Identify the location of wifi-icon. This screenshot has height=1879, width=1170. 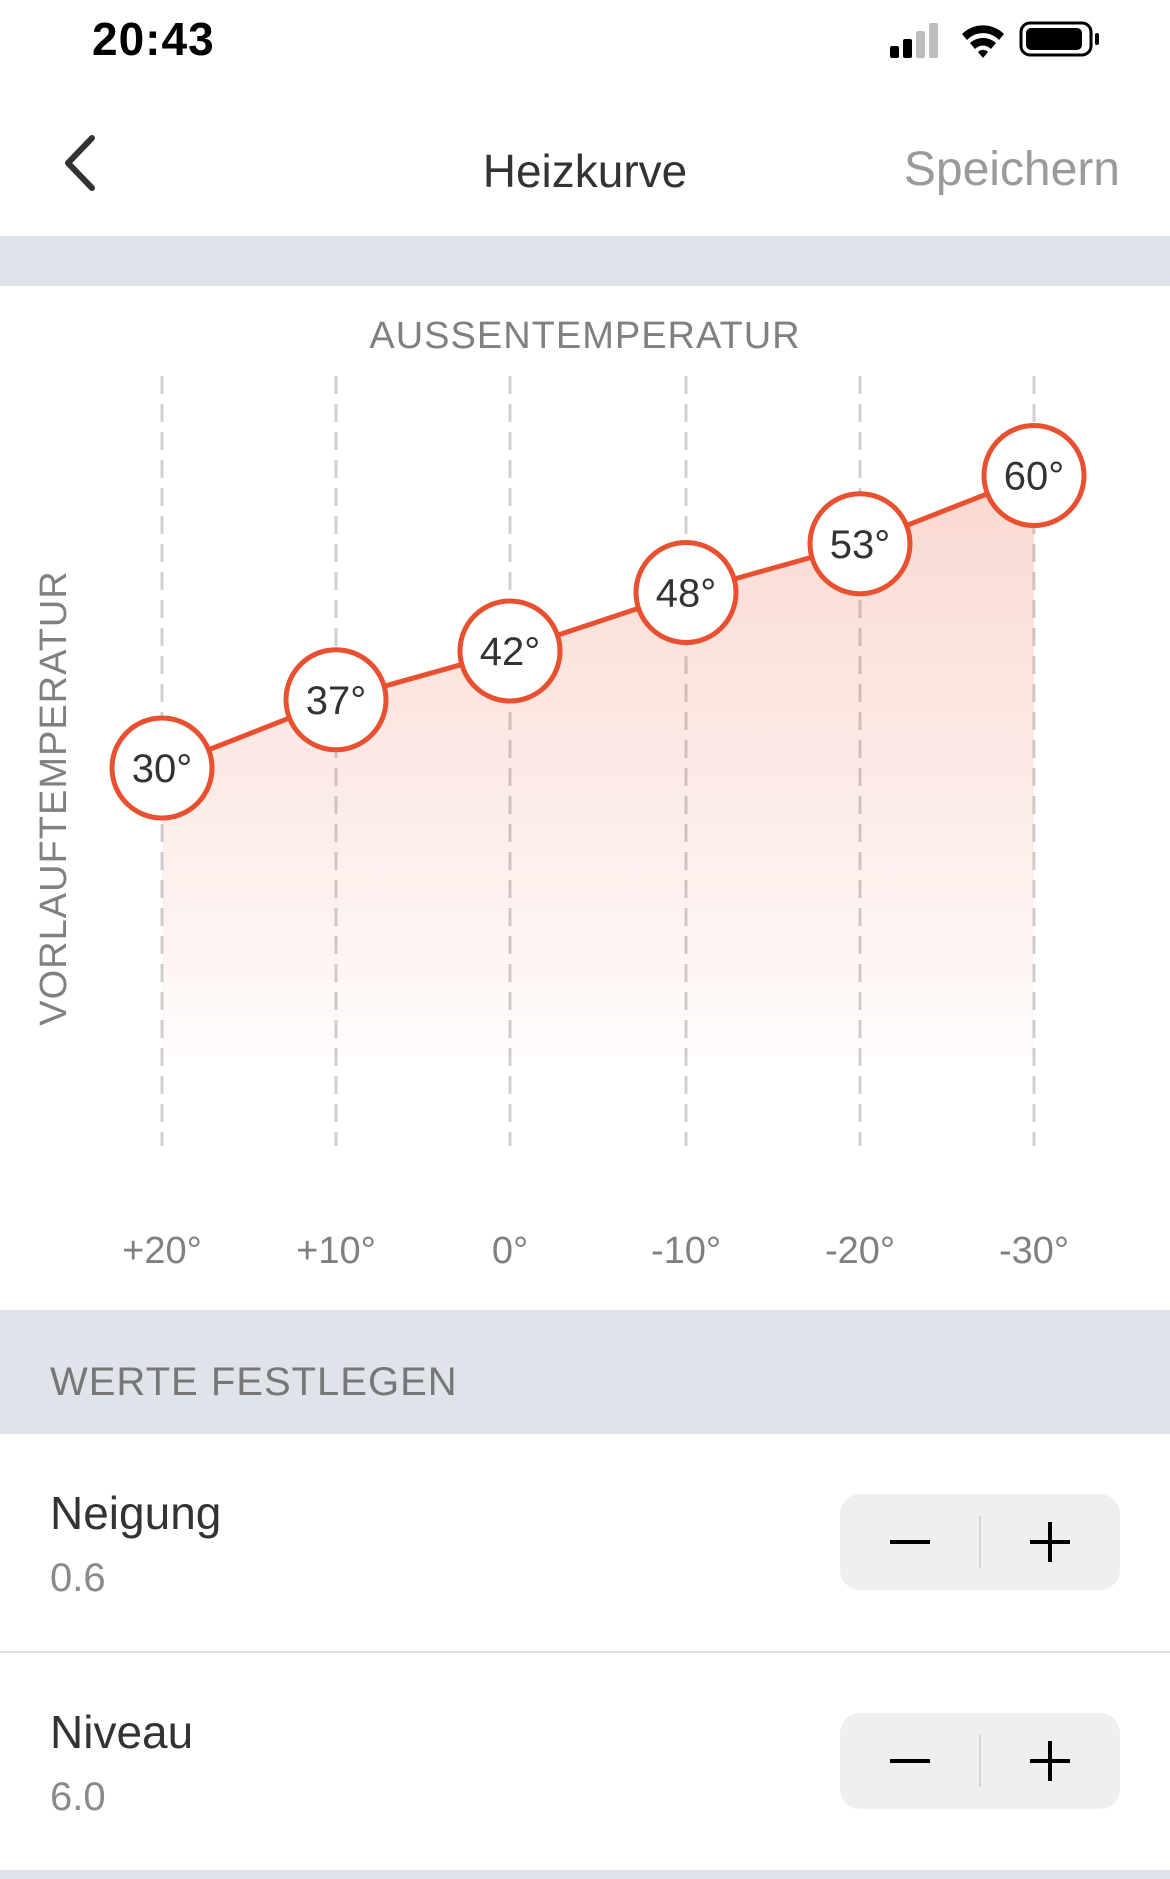
(983, 41).